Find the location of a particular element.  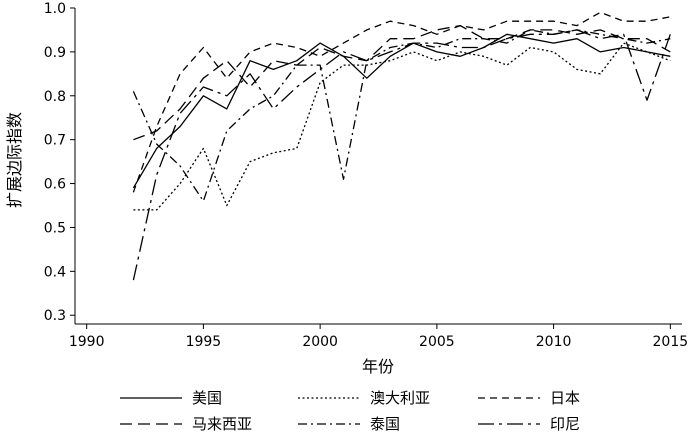

x-tick-label: 2005 is located at coordinates (437, 342).